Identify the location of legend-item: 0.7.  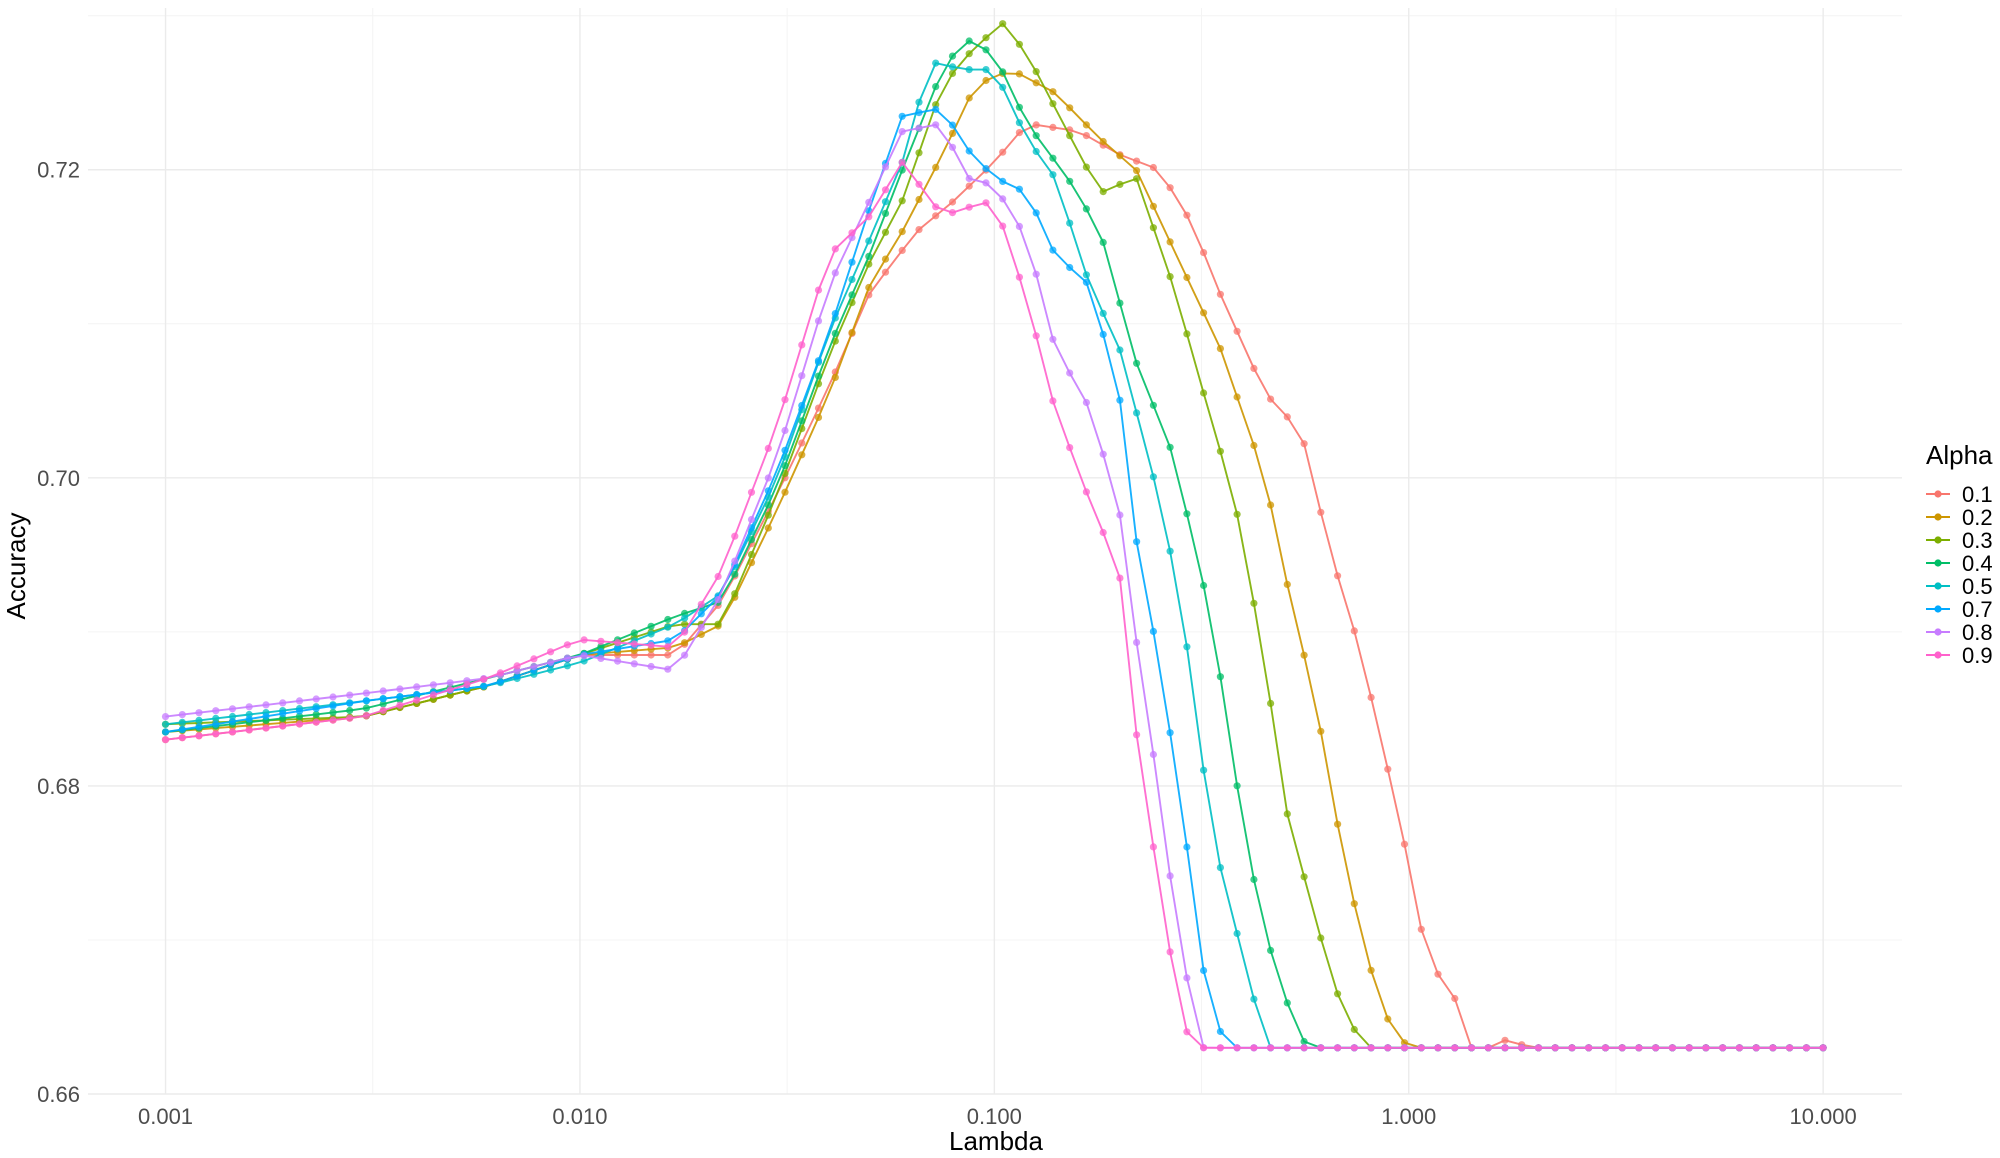
(1959, 609).